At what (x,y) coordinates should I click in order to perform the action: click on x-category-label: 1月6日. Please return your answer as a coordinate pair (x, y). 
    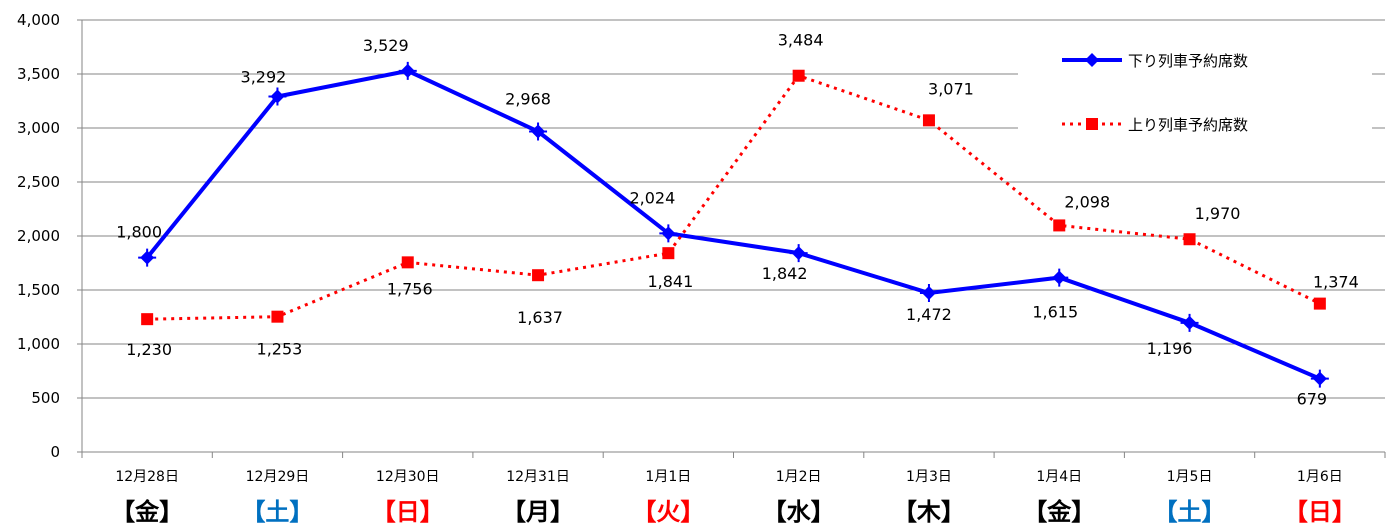
    Looking at the image, I should click on (1320, 477).